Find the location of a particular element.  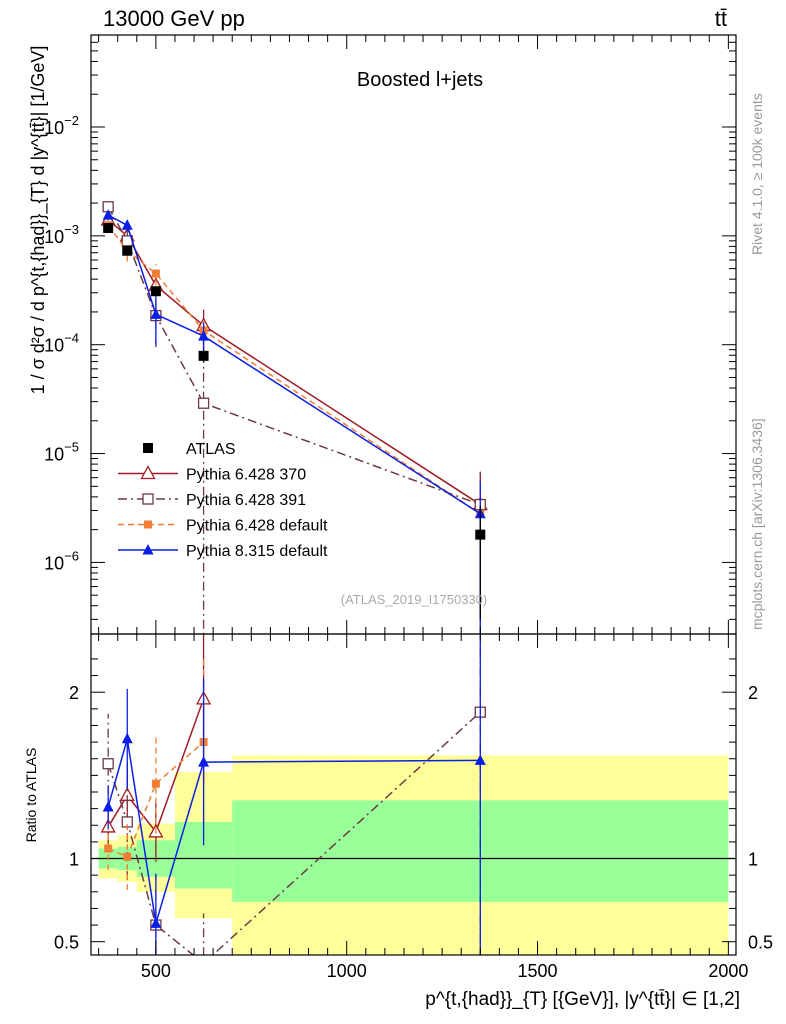

ratio-y-axis-label: Ratio to ATLAS is located at coordinates (31, 795).